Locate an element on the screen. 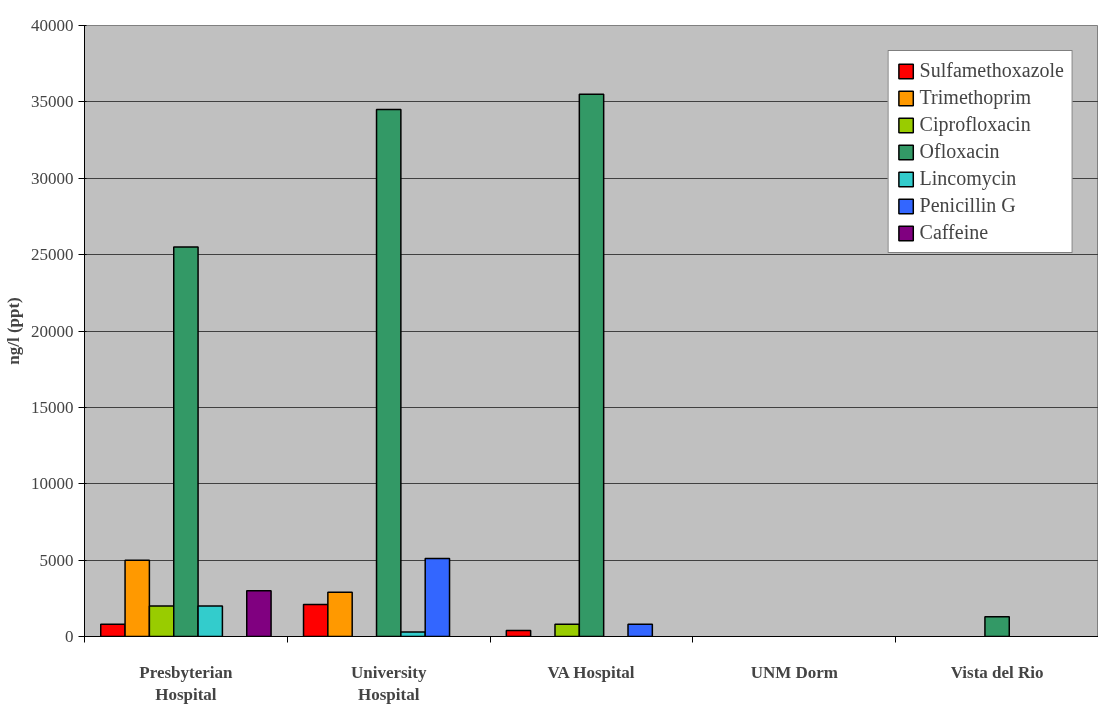 Image resolution: width=1098 pixels, height=707 pixels. y-tick-label: 0 is located at coordinates (69, 636).